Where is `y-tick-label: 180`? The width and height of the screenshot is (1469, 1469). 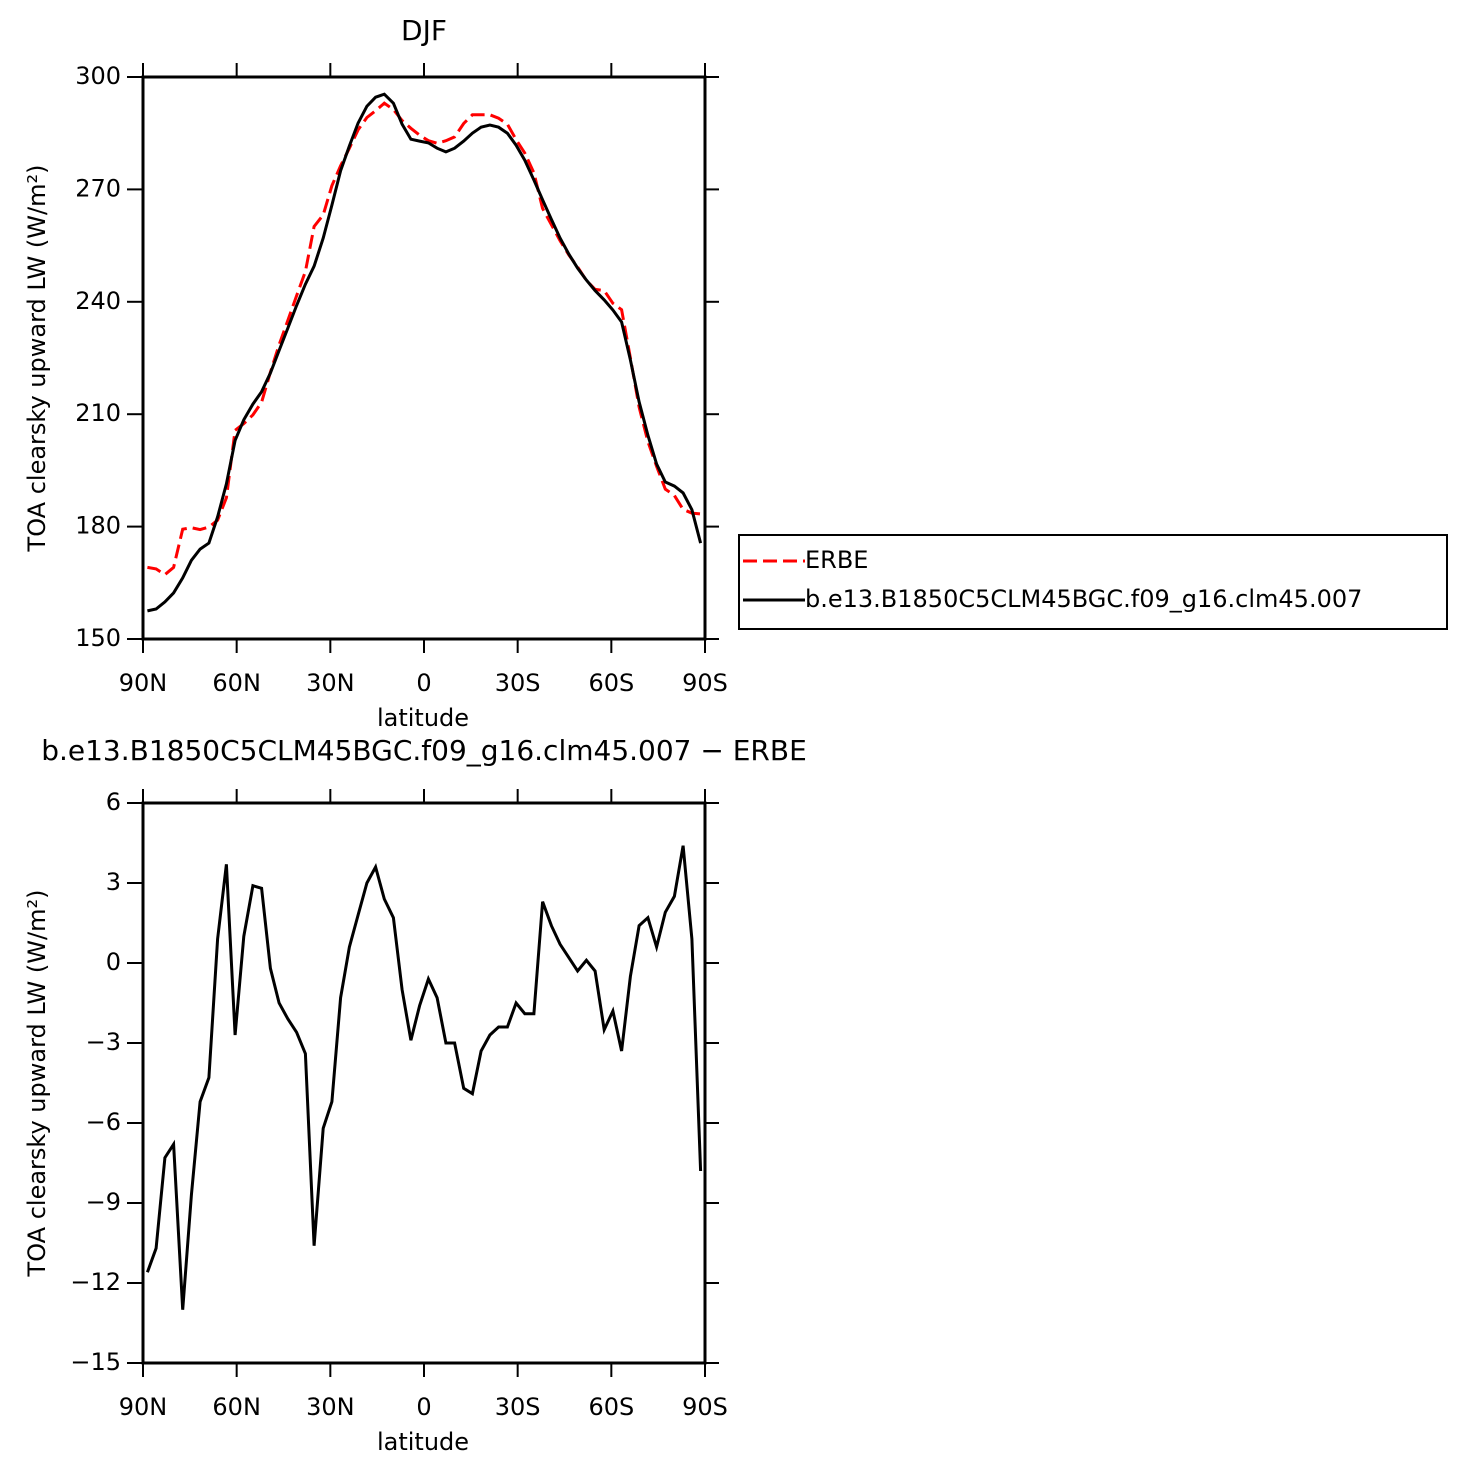 y-tick-label: 180 is located at coordinates (98, 526).